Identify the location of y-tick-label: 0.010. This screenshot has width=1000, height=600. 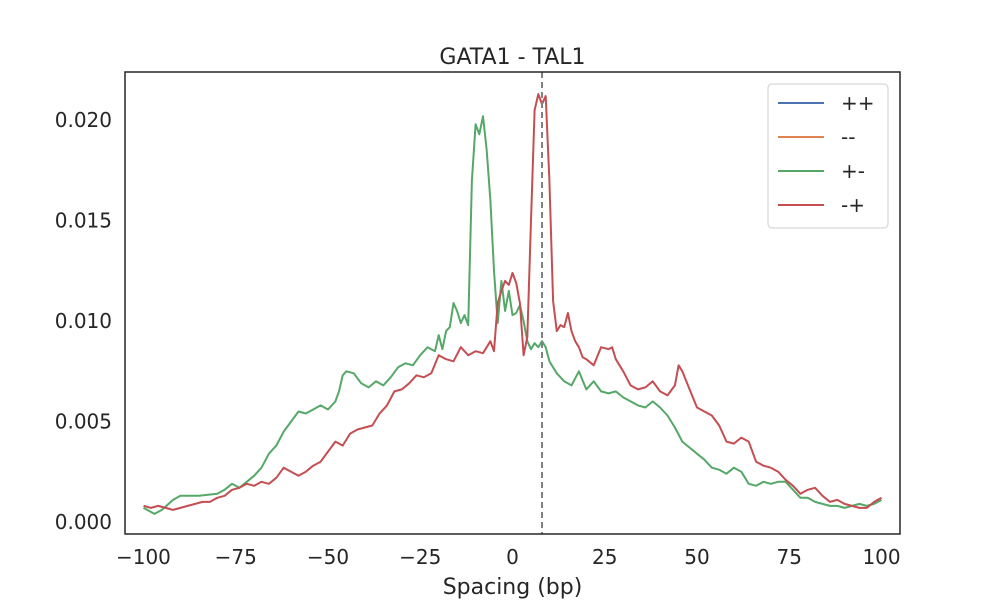
(83, 321).